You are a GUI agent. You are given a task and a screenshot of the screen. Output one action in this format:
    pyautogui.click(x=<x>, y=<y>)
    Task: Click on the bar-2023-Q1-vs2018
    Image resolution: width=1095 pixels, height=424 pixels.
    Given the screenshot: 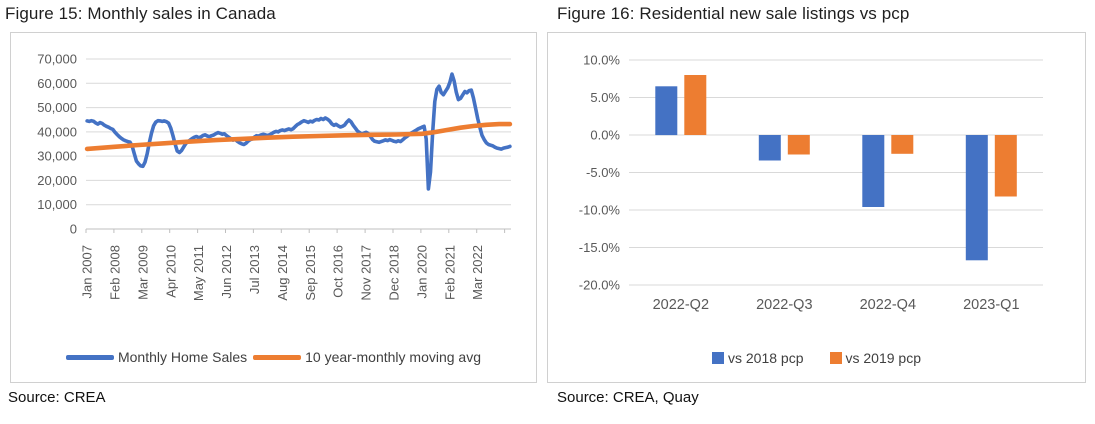 What is the action you would take?
    pyautogui.click(x=976, y=198)
    